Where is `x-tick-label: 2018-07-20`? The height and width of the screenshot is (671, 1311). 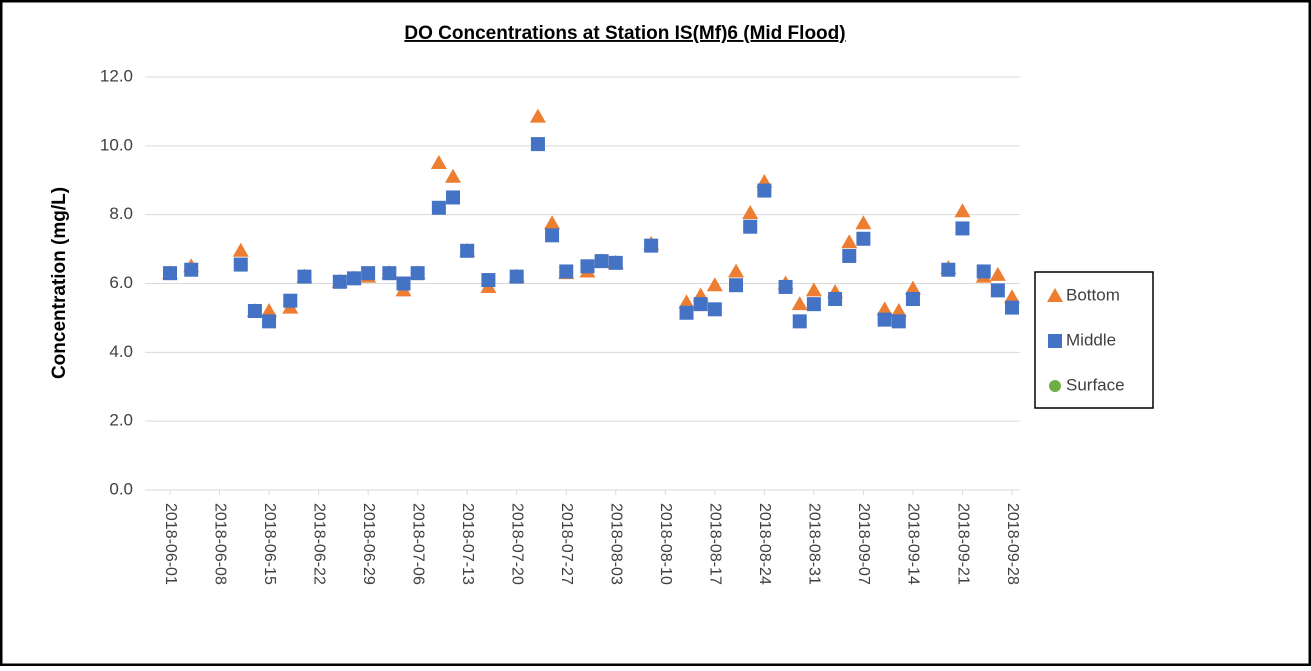
x-tick-label: 2018-07-20 is located at coordinates (516, 544).